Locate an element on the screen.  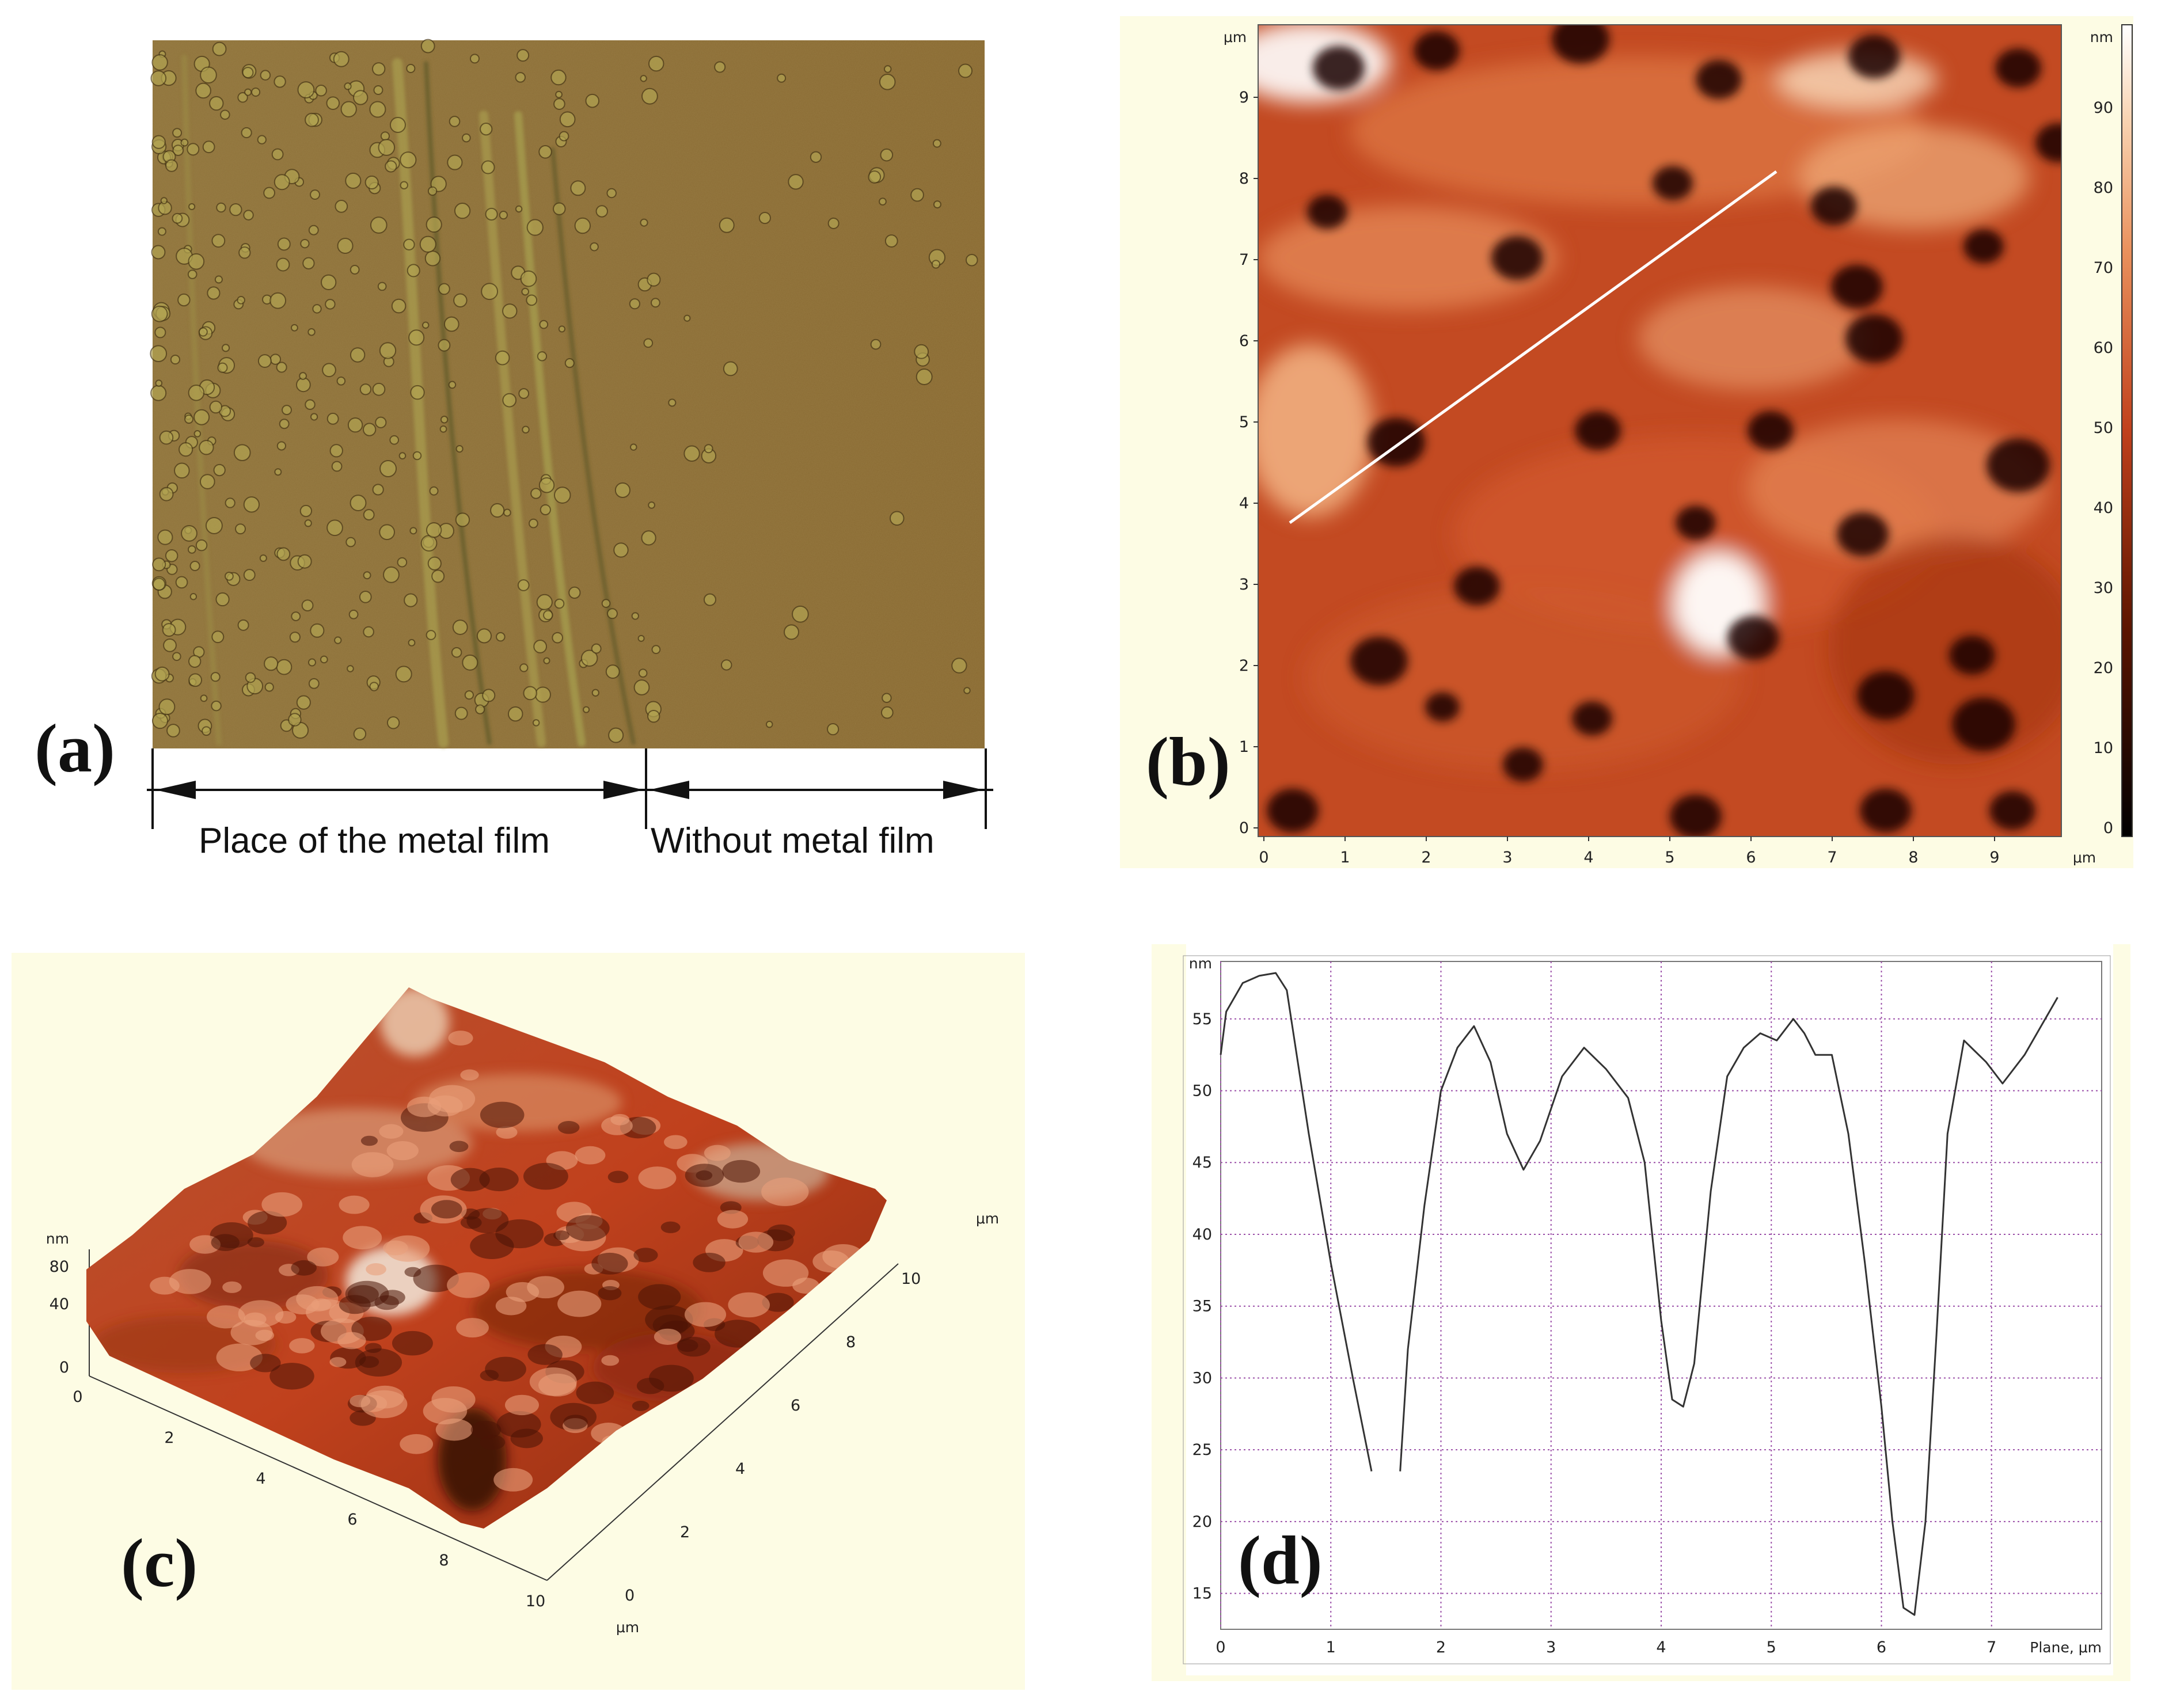
b-x-tick: 8 is located at coordinates (1913, 857).